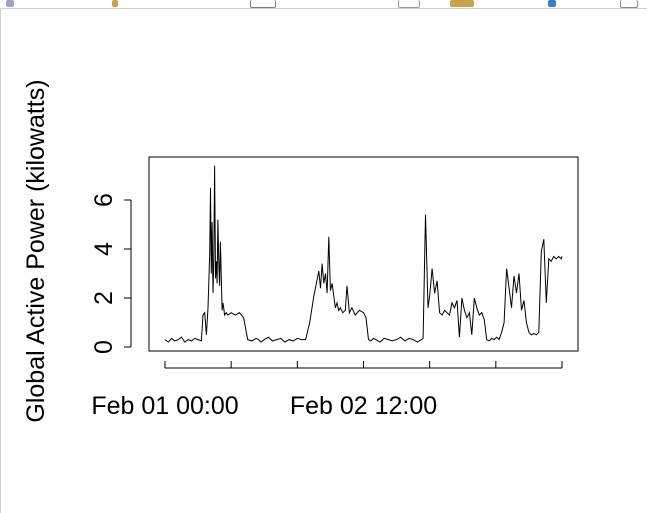 The width and height of the screenshot is (647, 513). Describe the element at coordinates (263, 4) in the screenshot. I see `page-icon` at that location.